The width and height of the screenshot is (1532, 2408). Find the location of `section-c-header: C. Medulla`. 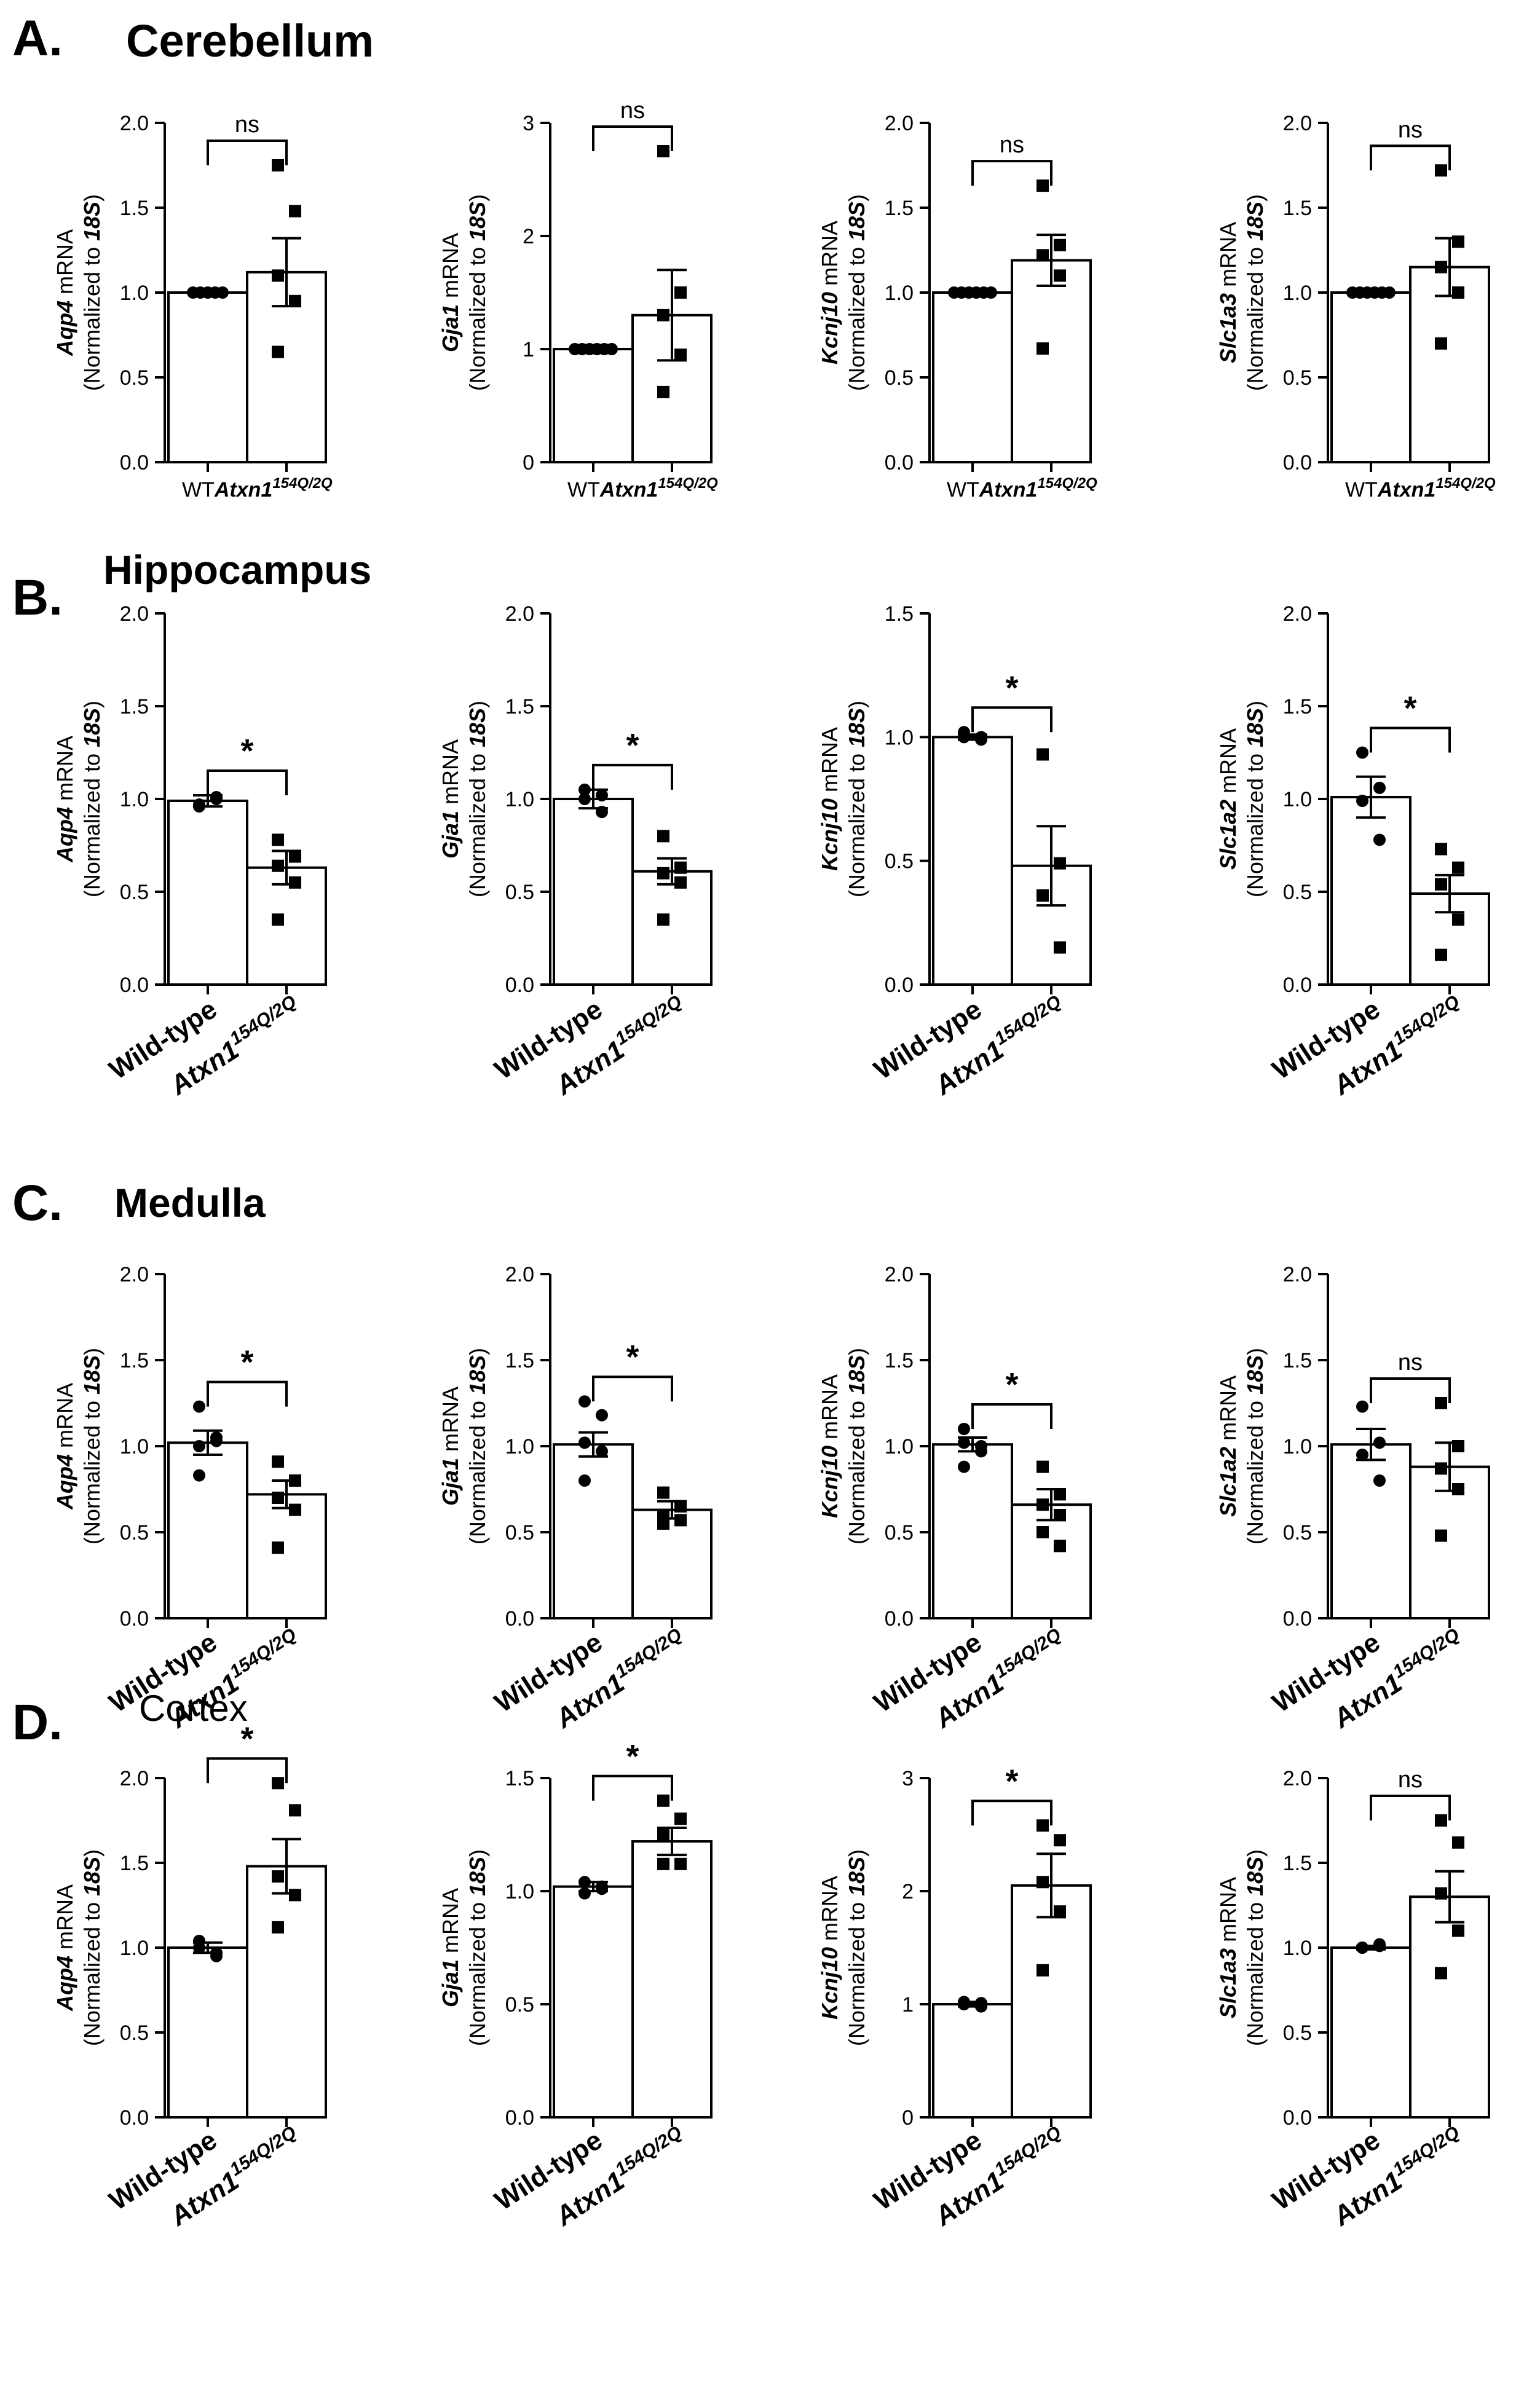

section-c-header: C. Medulla is located at coordinates (139, 1203).